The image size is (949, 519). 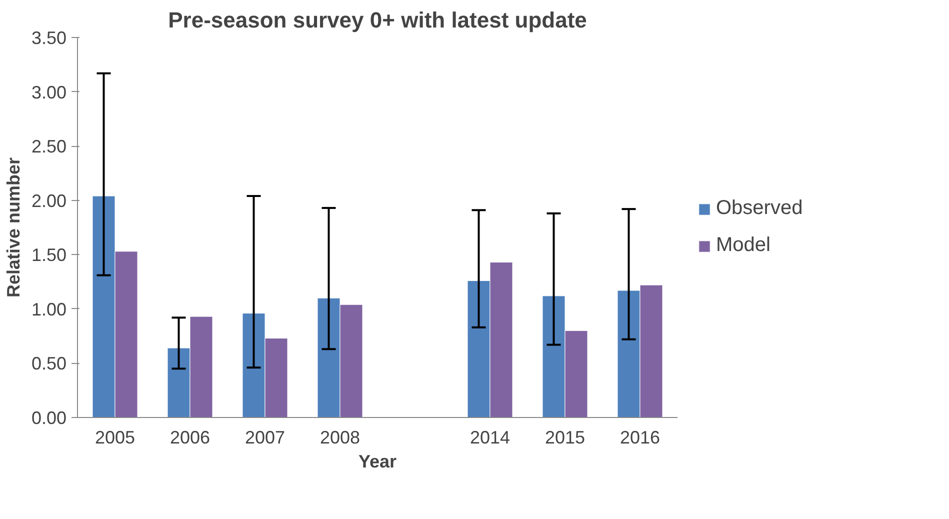 What do you see at coordinates (49, 200) in the screenshot?
I see `y-tick-label: 2.00` at bounding box center [49, 200].